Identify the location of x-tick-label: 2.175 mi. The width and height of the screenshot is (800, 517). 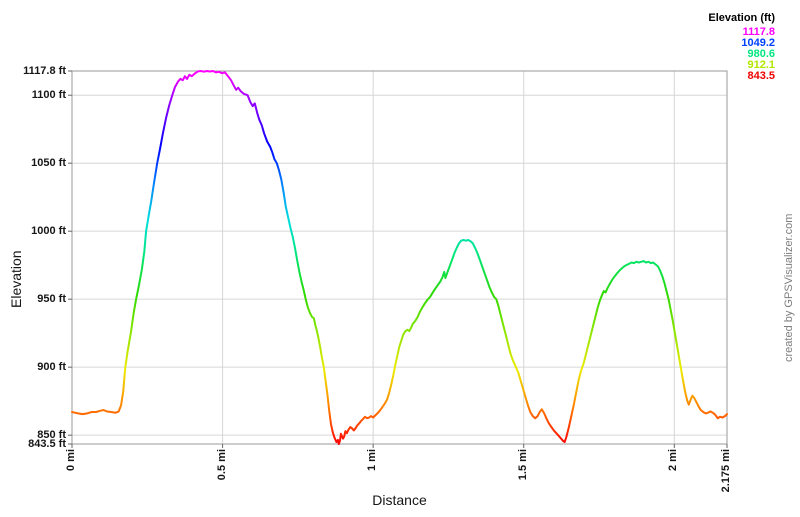
(726, 471).